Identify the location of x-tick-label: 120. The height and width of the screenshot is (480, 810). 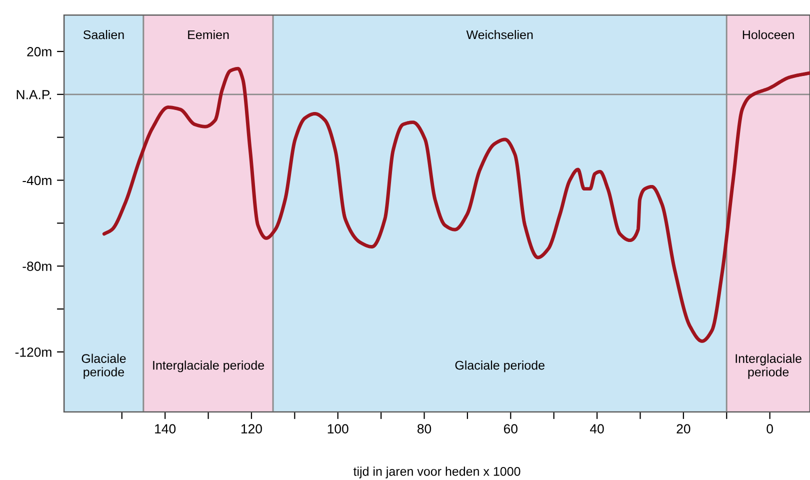
(251, 429).